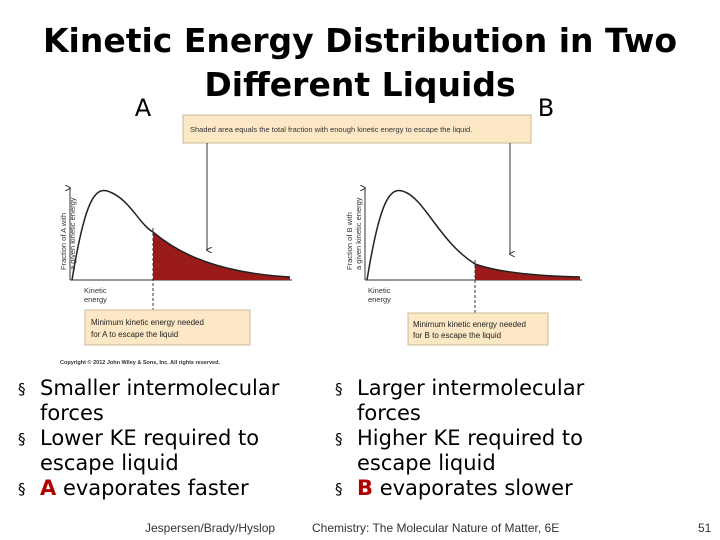 This screenshot has height=540, width=720. I want to click on note-text: for B to escape the liquid, so click(457, 335).